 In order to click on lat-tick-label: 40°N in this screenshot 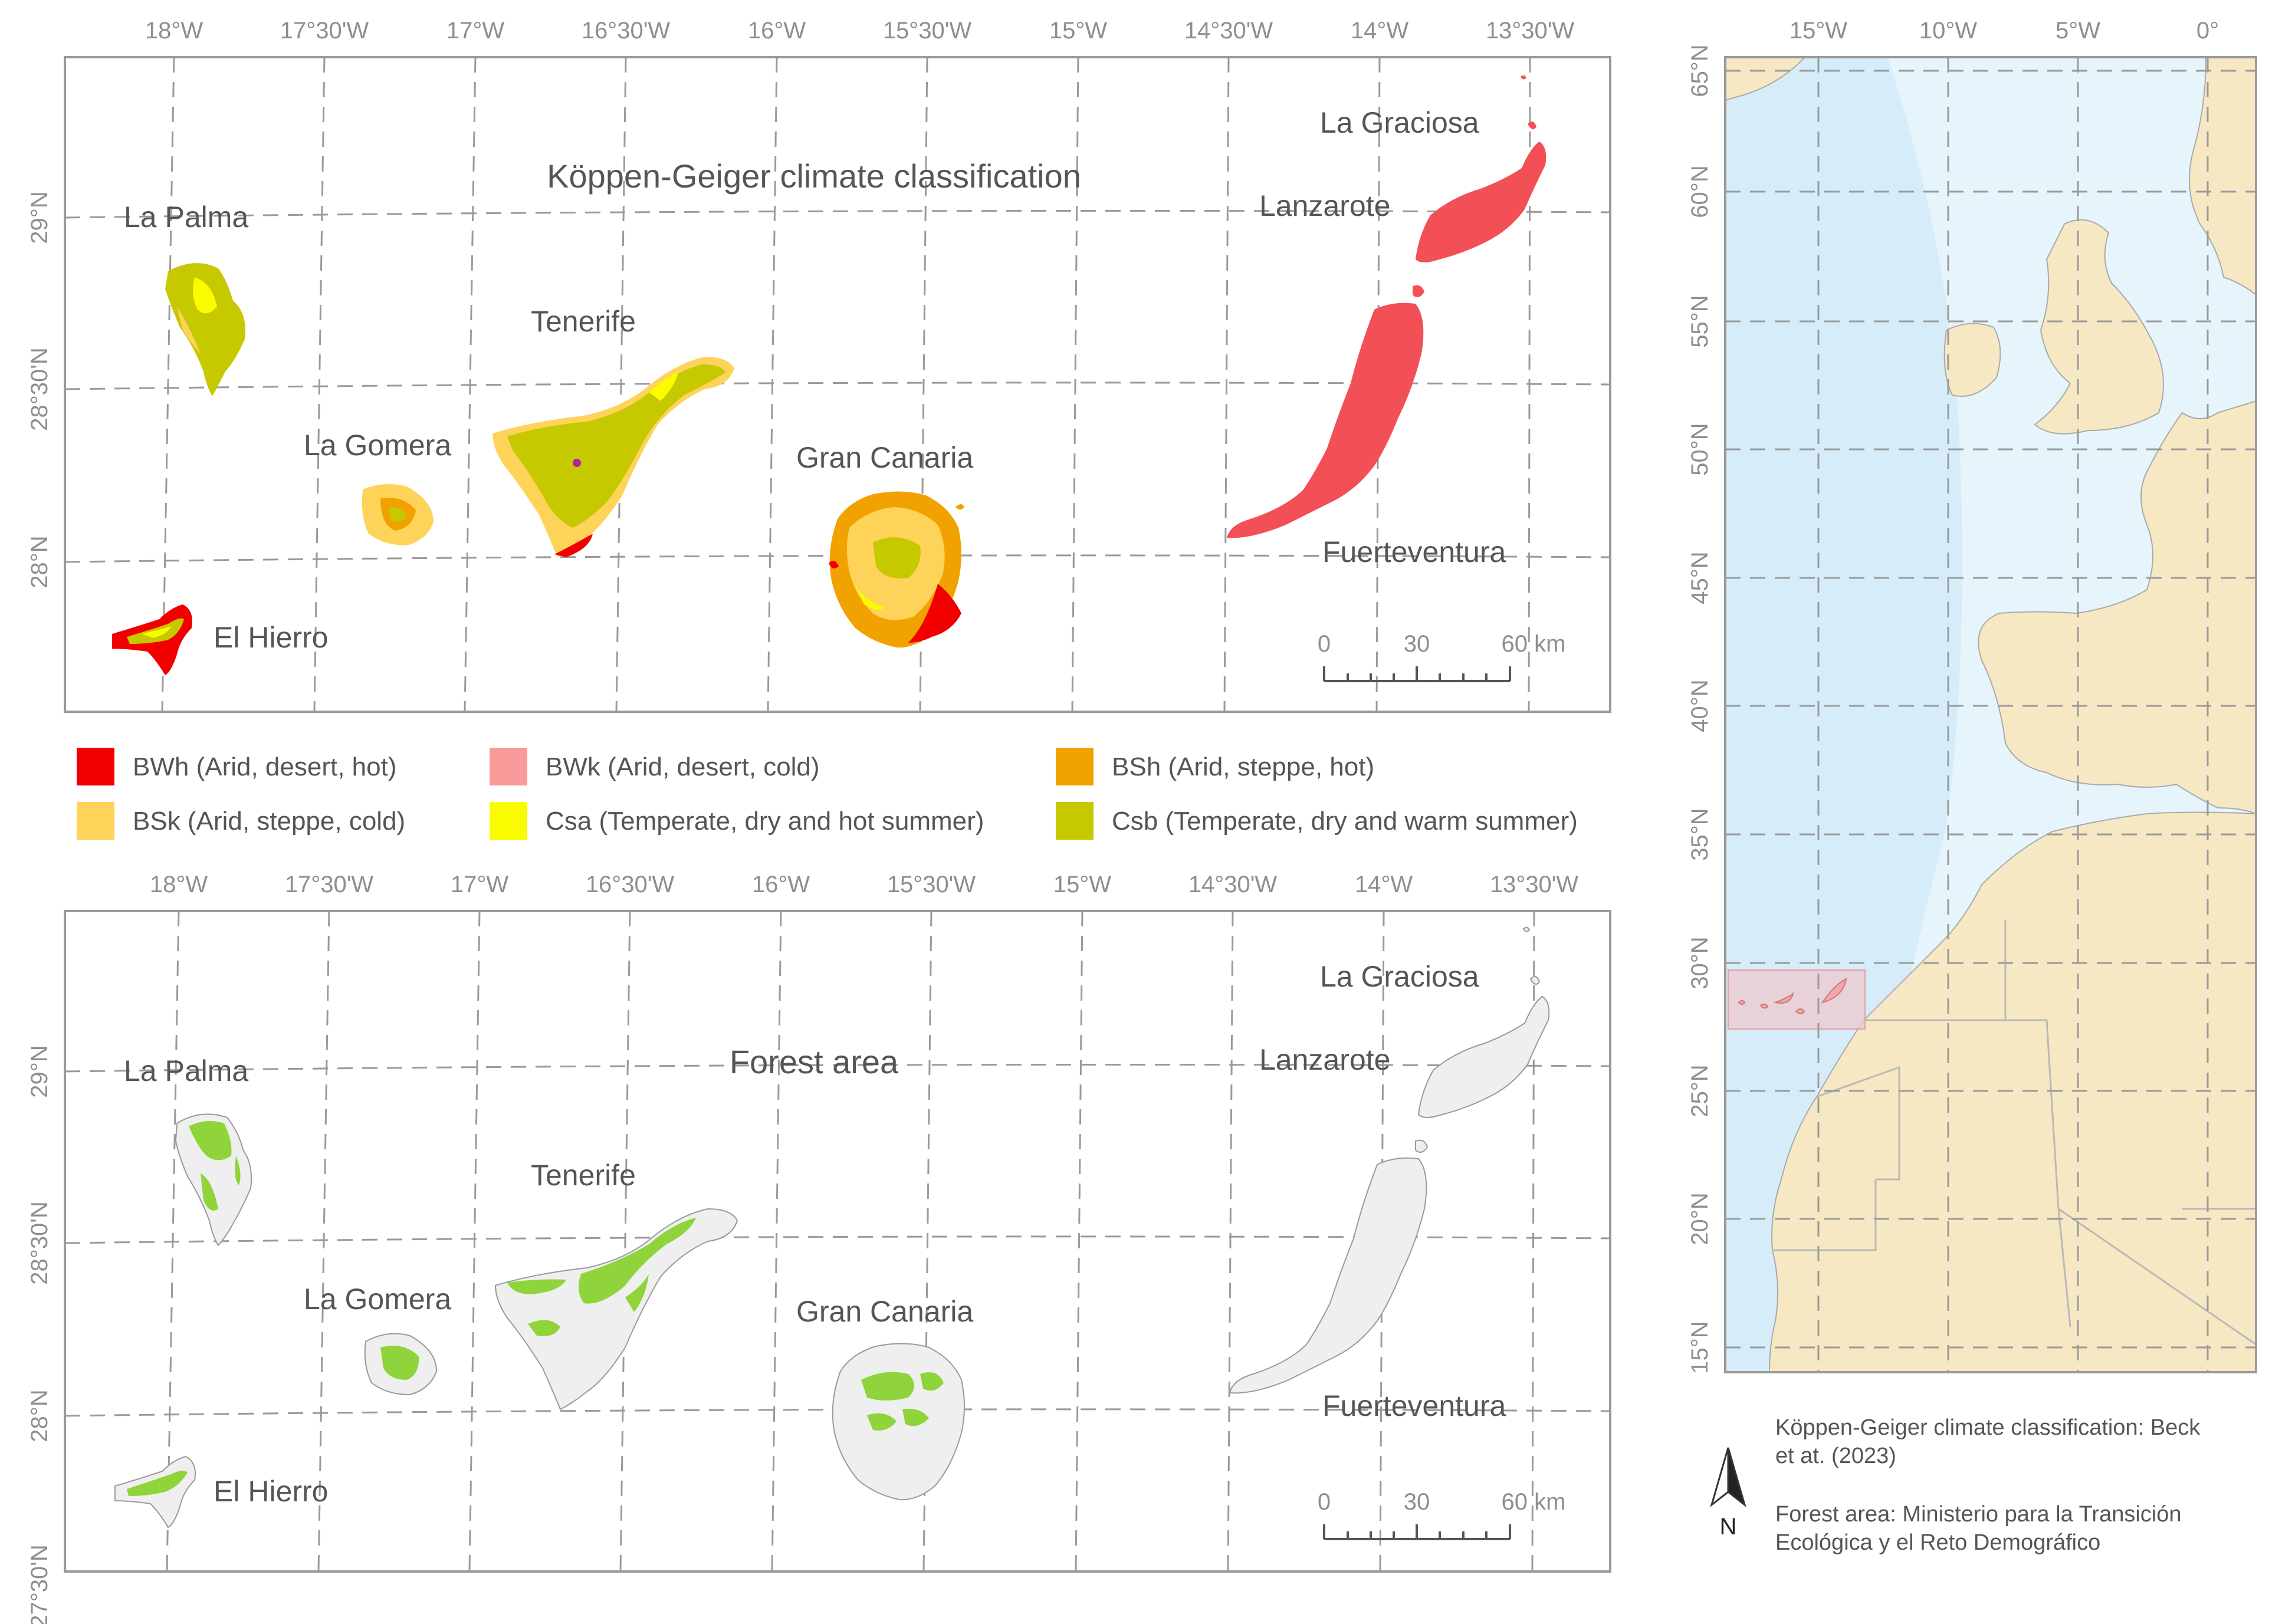, I will do `click(1700, 705)`.